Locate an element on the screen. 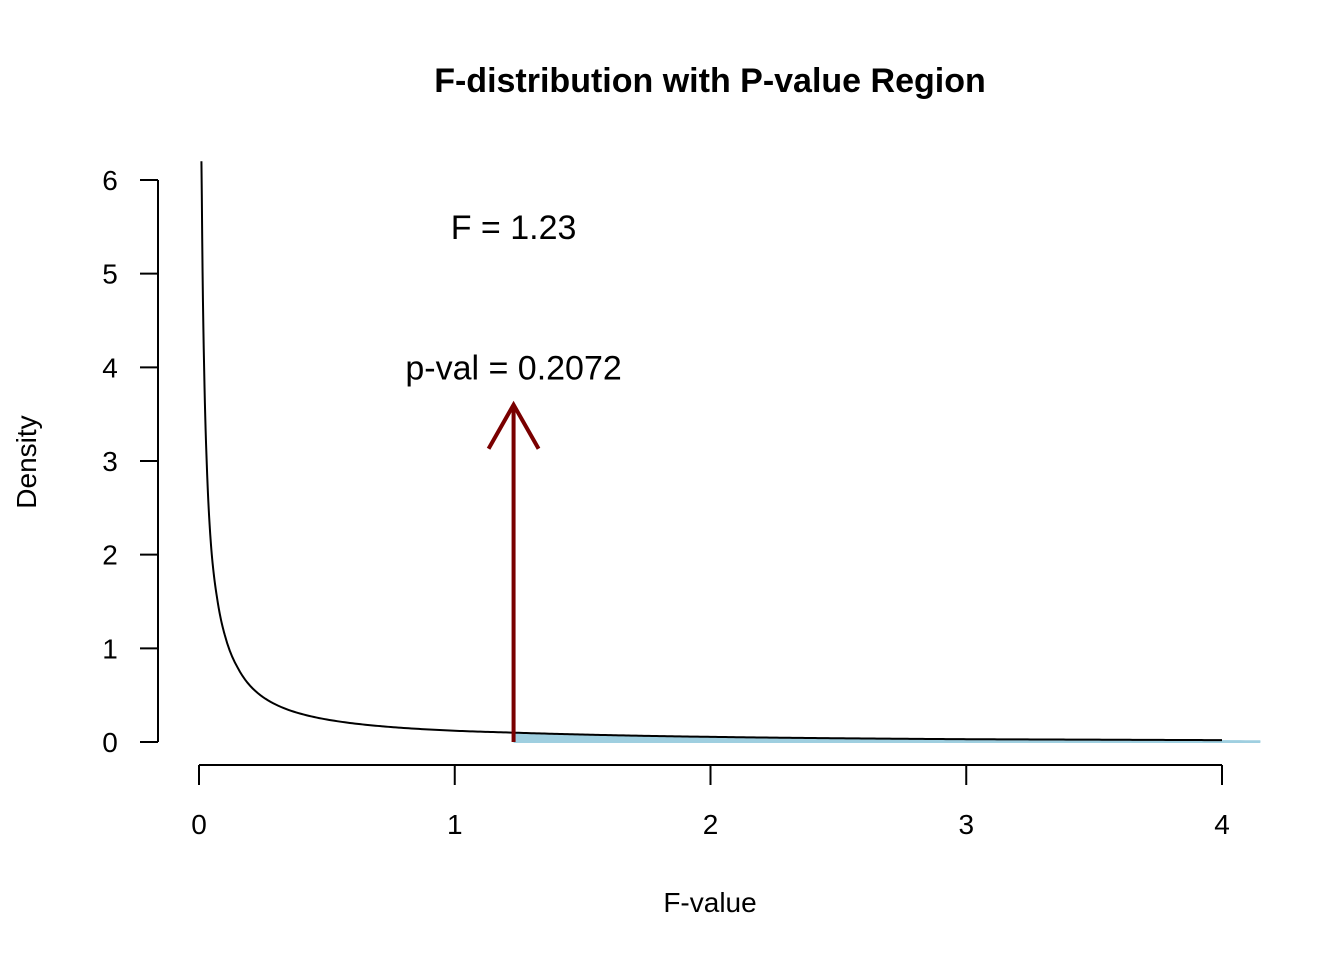 The height and width of the screenshot is (960, 1344). y-tick-label-6: 6 is located at coordinates (110, 180).